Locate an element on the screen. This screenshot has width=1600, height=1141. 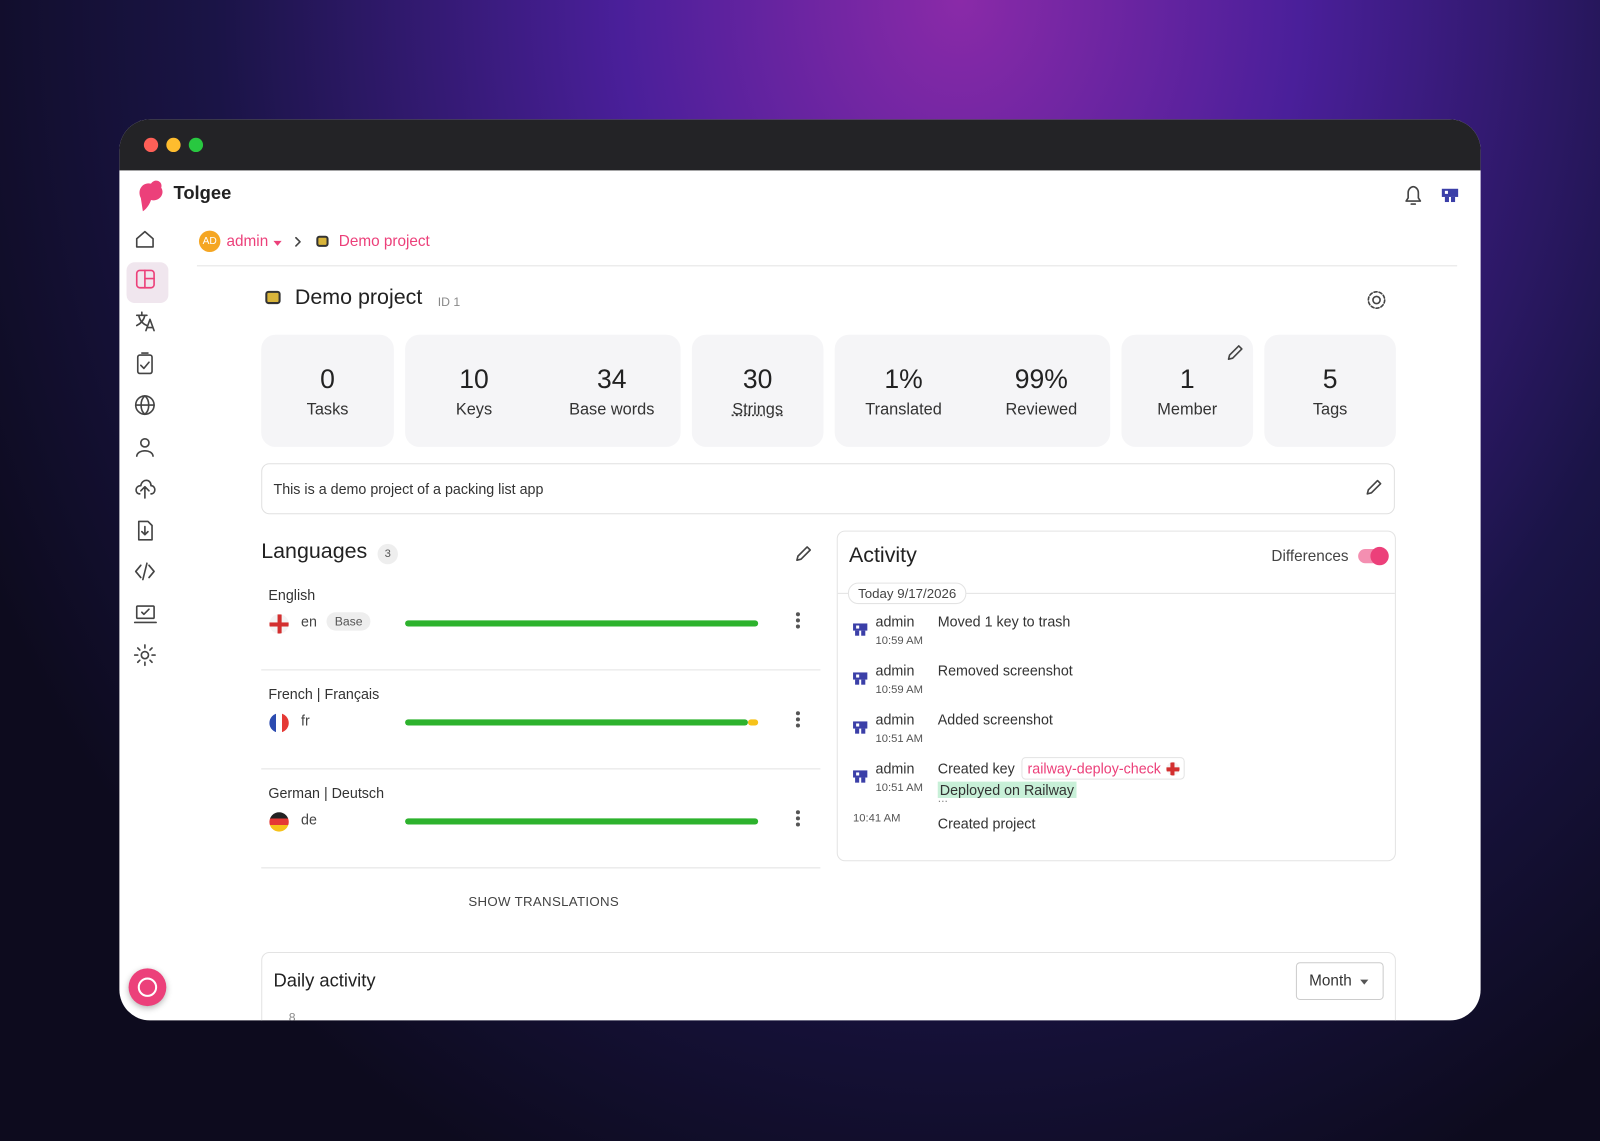
period-value: Month is located at coordinates (1330, 981).